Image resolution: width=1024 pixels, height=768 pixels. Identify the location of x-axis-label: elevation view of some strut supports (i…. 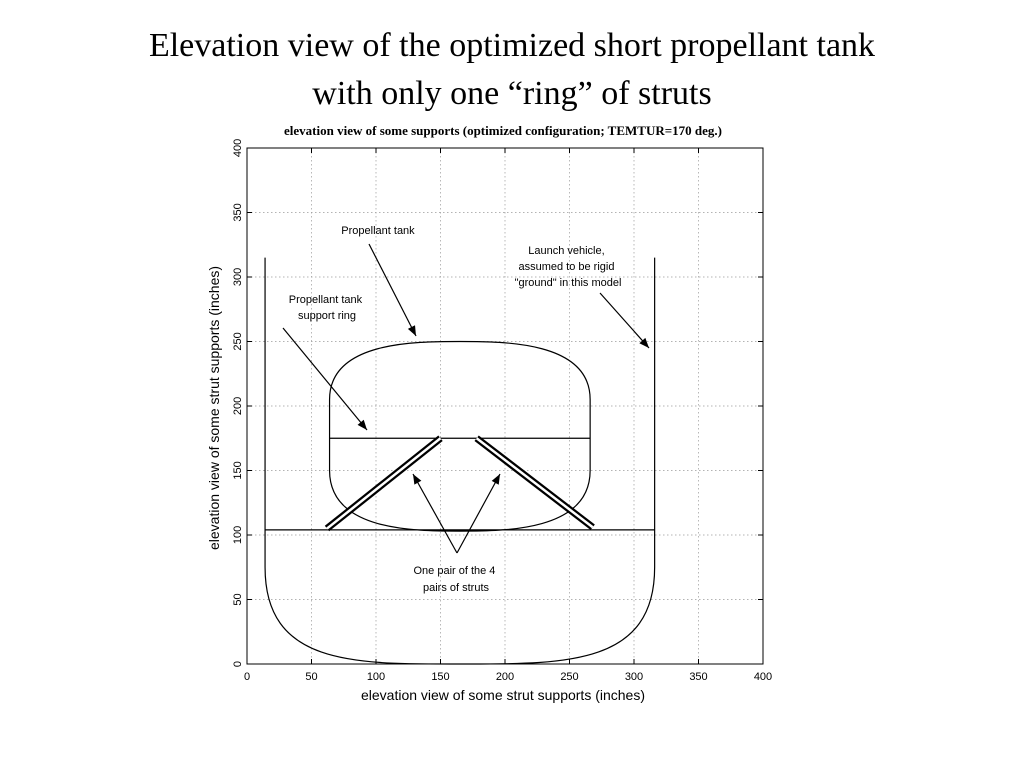
(503, 695).